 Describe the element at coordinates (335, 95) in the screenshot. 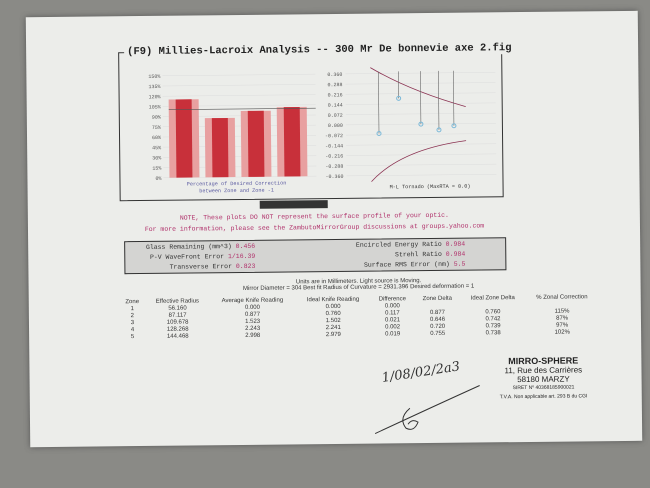

I see `y-tick-label: 0.216` at that location.